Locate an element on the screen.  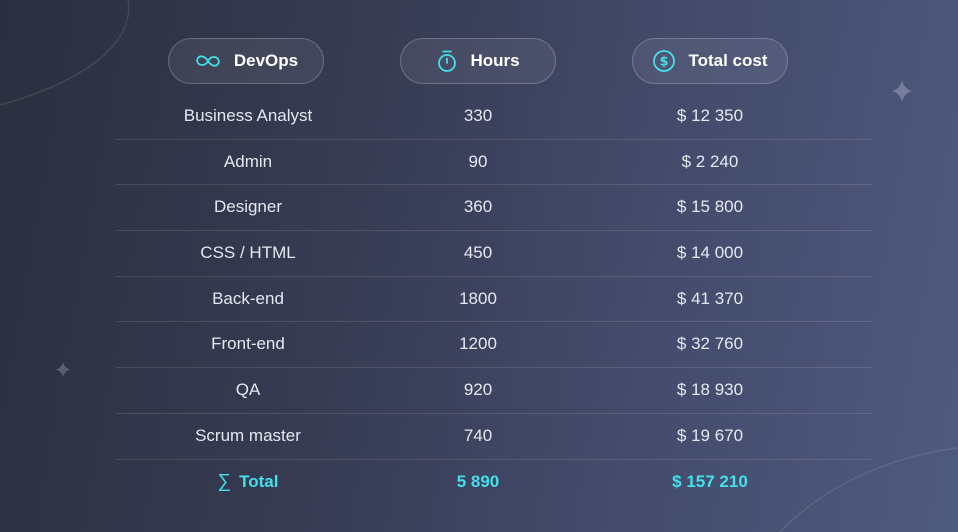
role-cell: Scrum master is located at coordinates (248, 435).